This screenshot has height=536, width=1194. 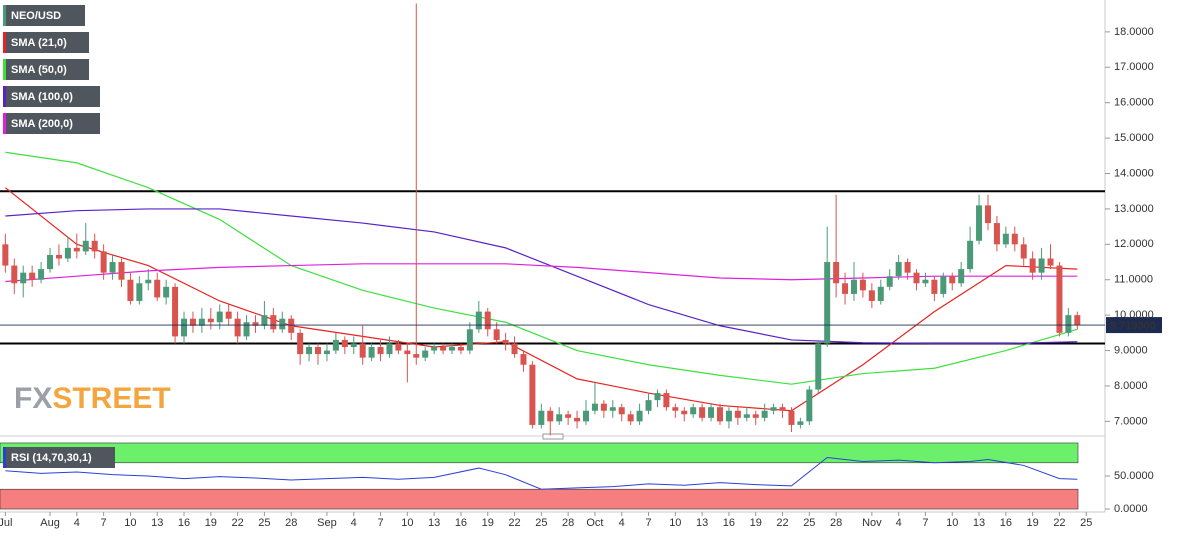 What do you see at coordinates (594, 523) in the screenshot?
I see `x-tick-label: Oct` at bounding box center [594, 523].